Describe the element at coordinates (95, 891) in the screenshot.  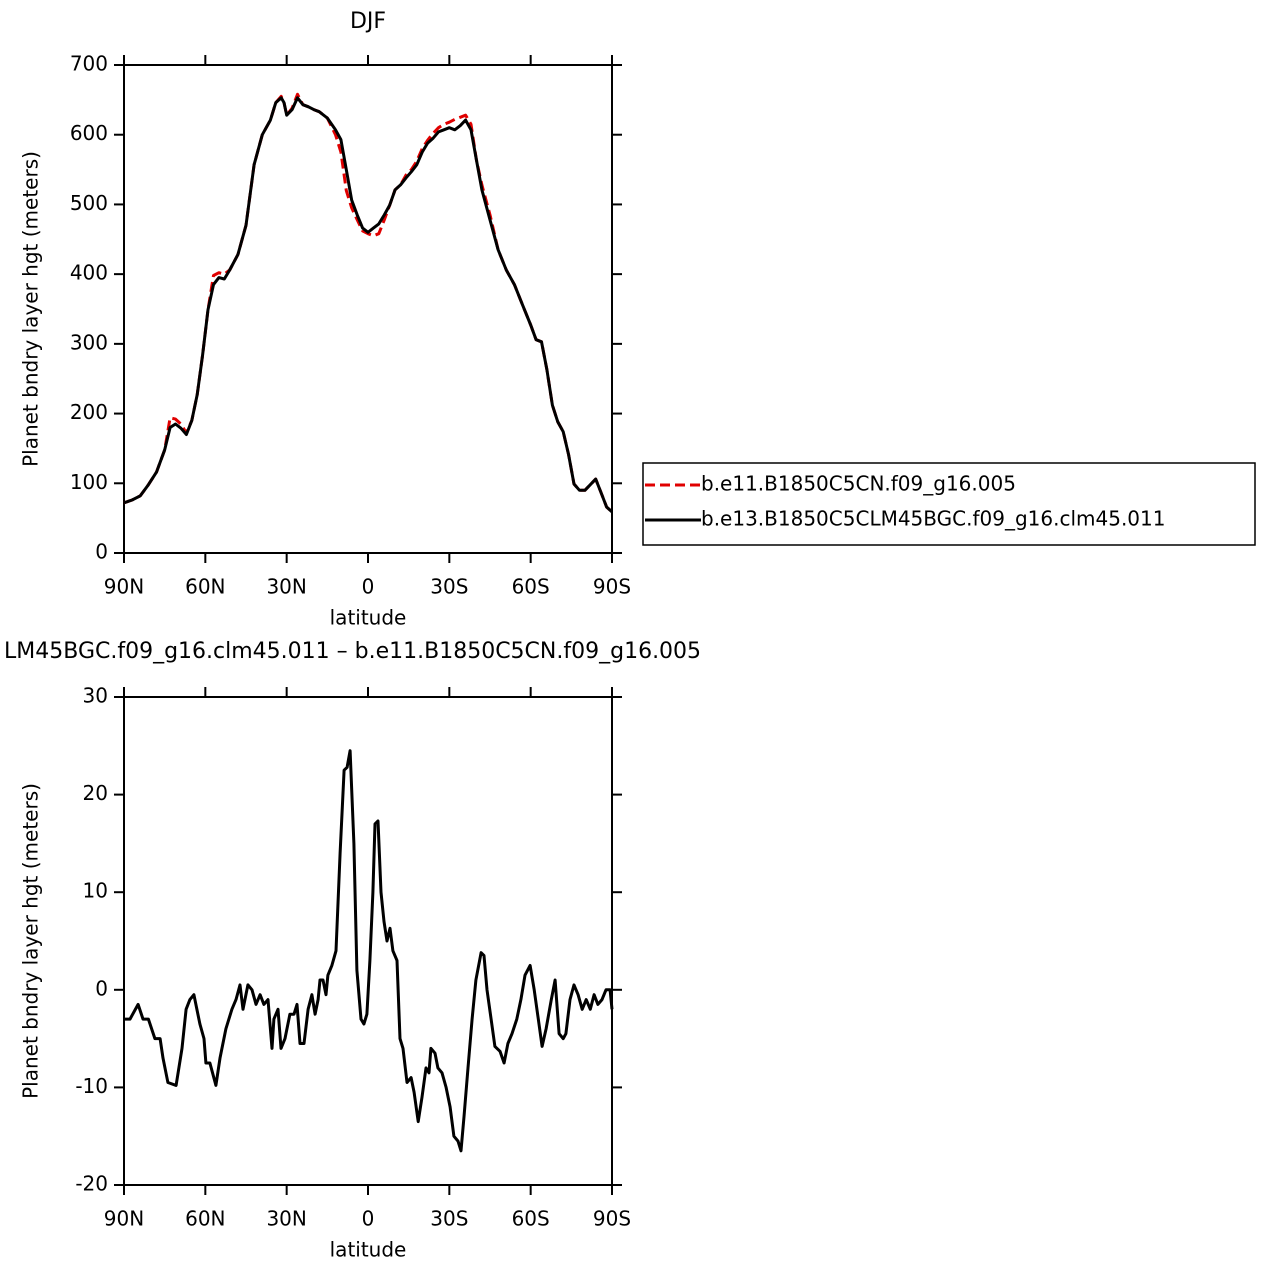
I see `y-tick-label: 10` at that location.